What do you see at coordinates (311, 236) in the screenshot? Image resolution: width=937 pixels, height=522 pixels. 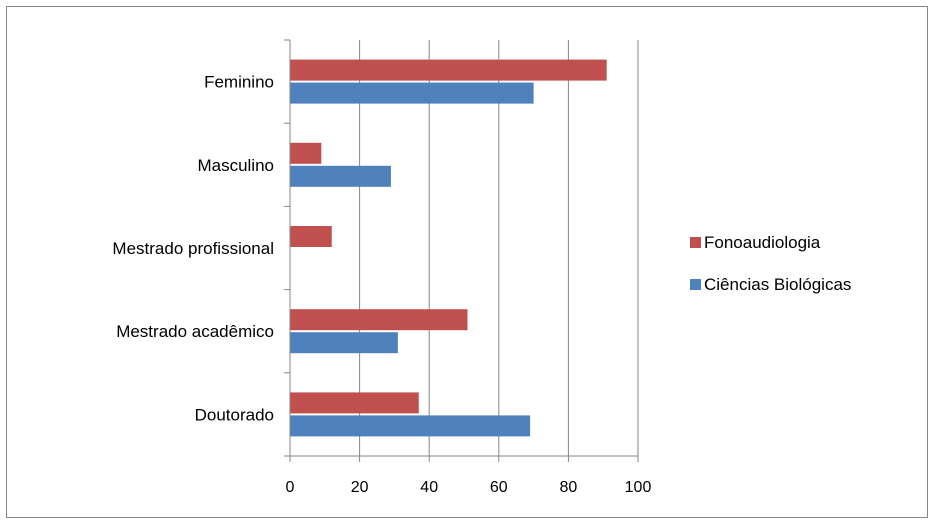 I see `bar-fonoaudiologia-mestrado-profissional` at bounding box center [311, 236].